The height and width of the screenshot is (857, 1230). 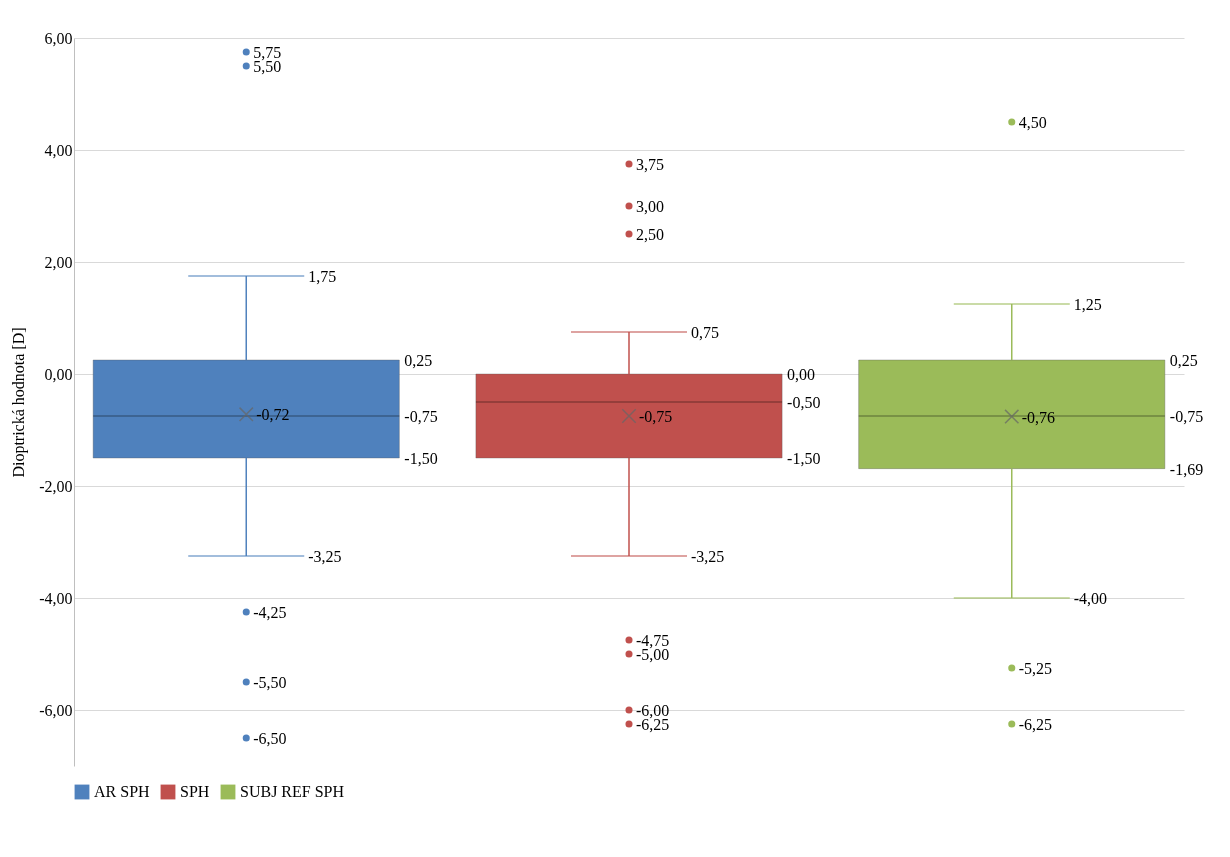 I want to click on y-tick-label: -2,00, so click(x=56, y=486).